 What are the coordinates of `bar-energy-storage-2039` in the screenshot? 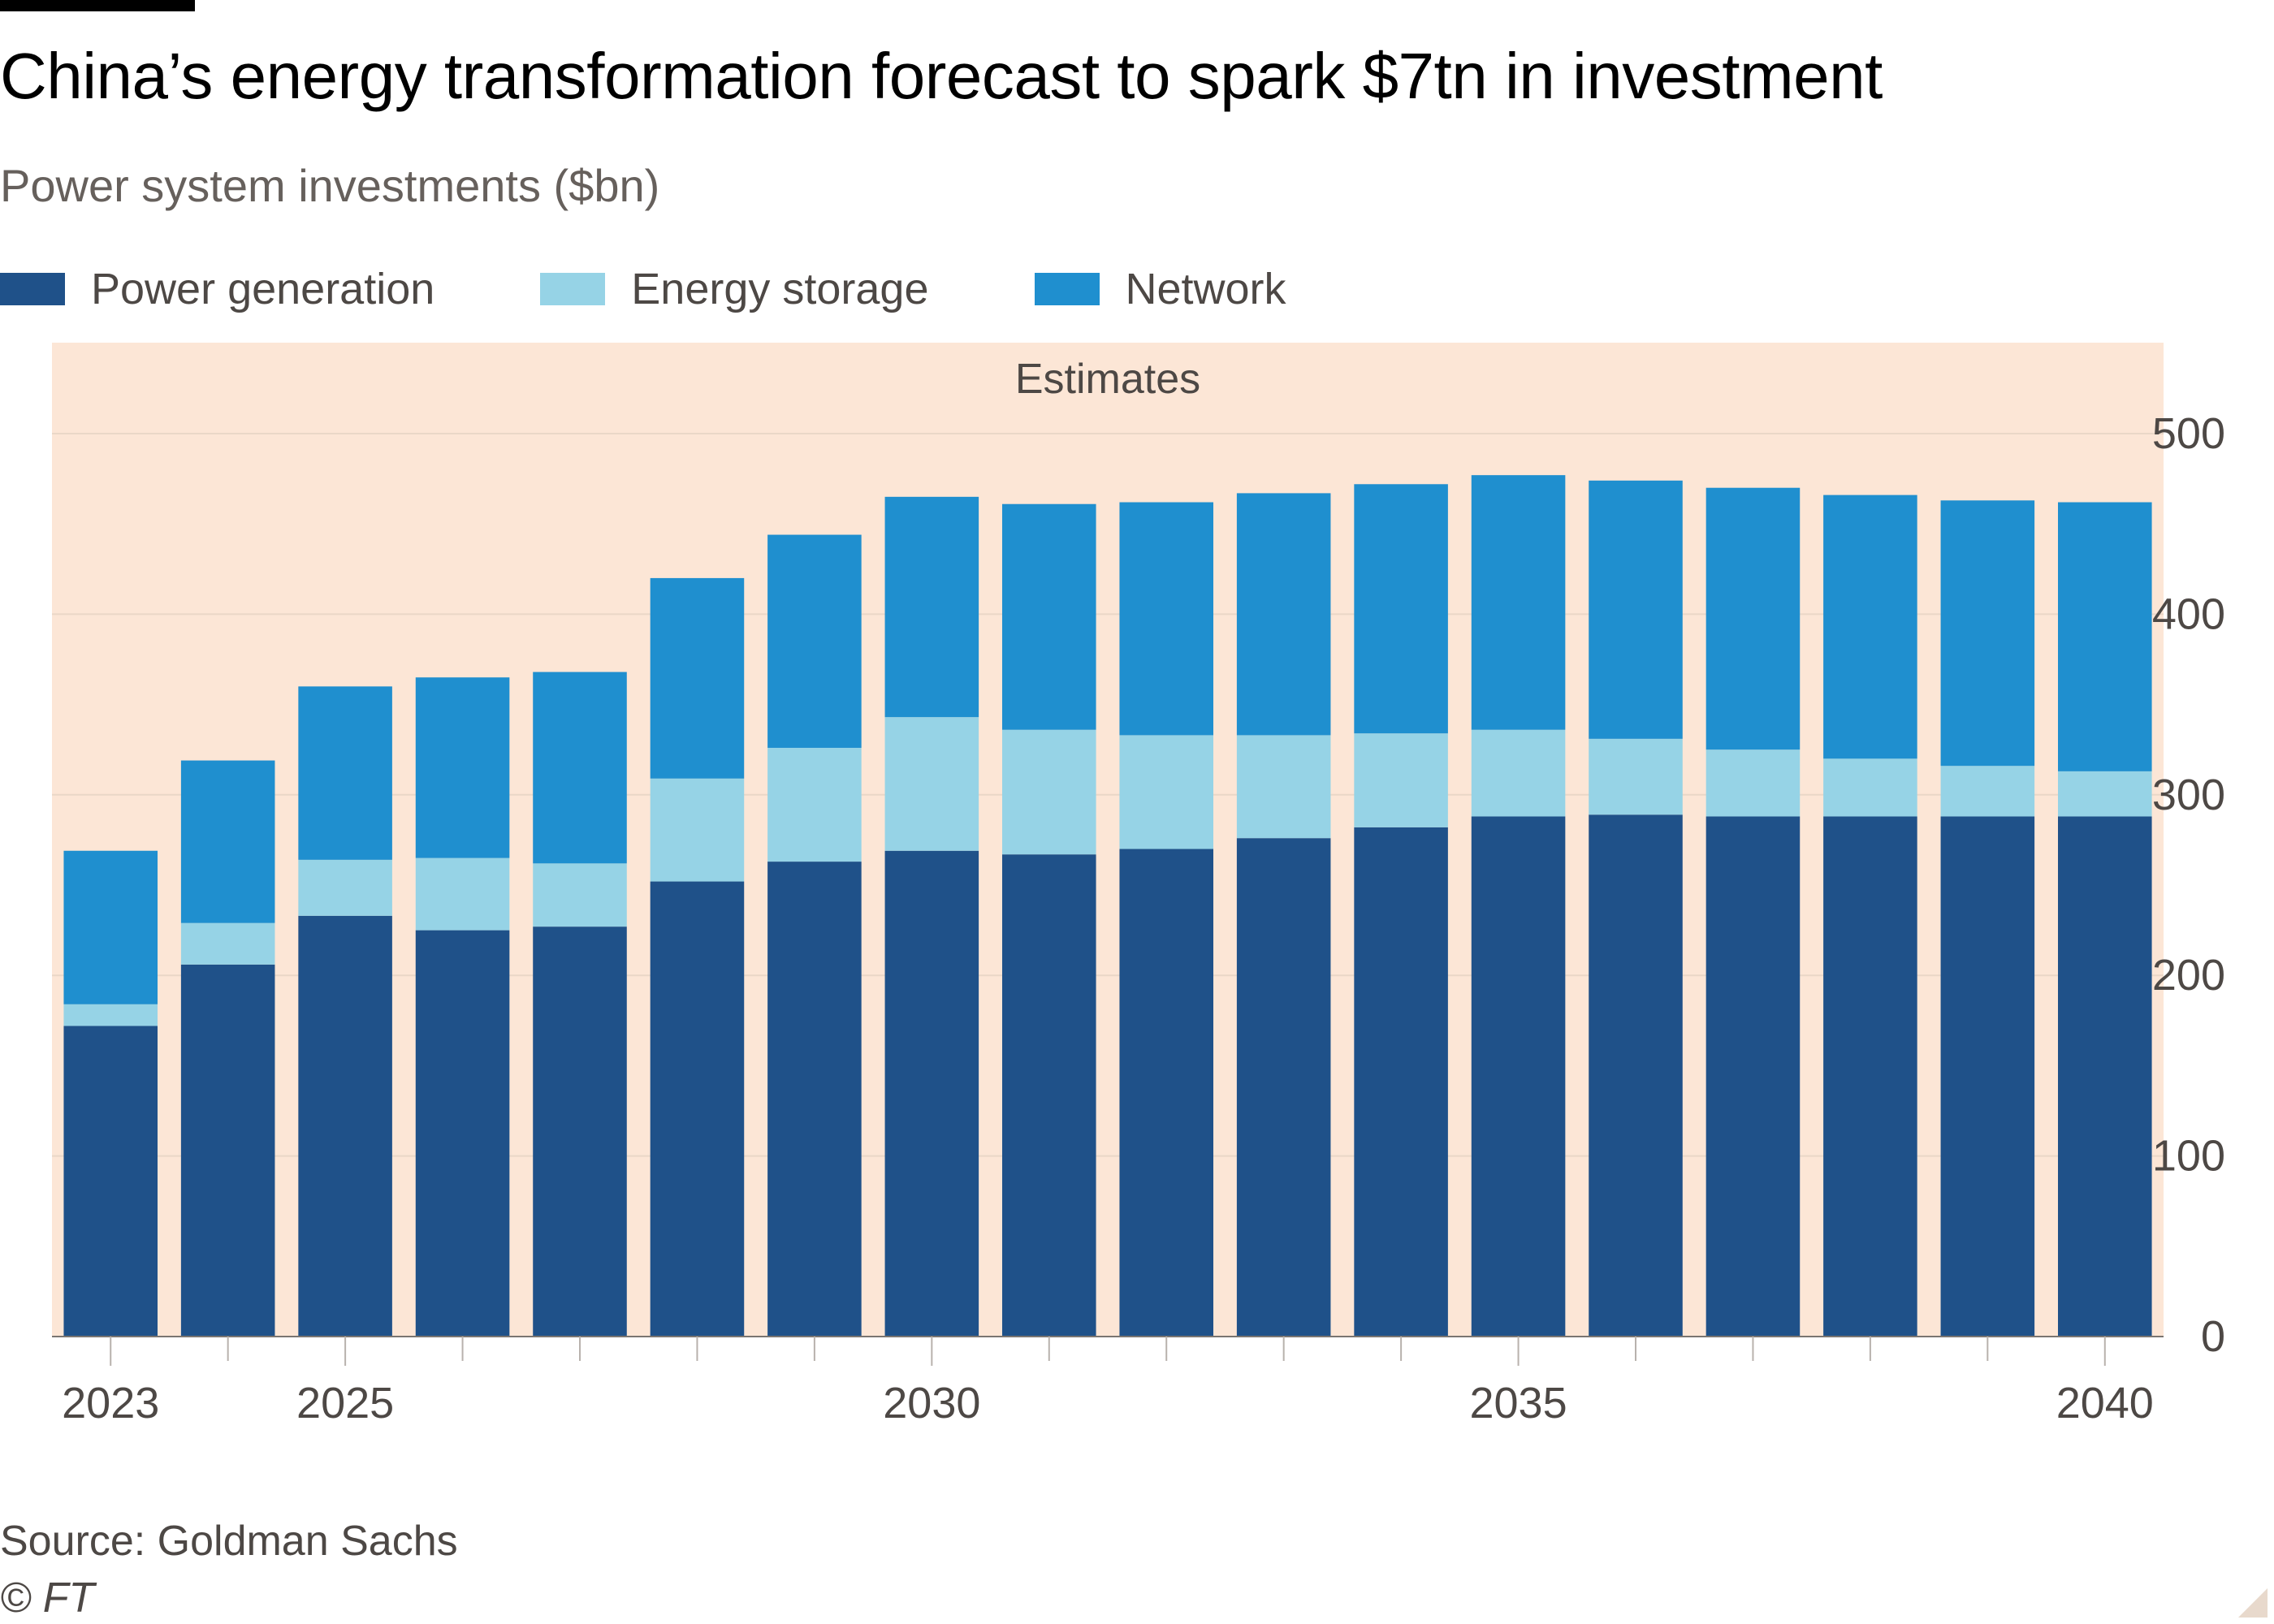 It's located at (1988, 792).